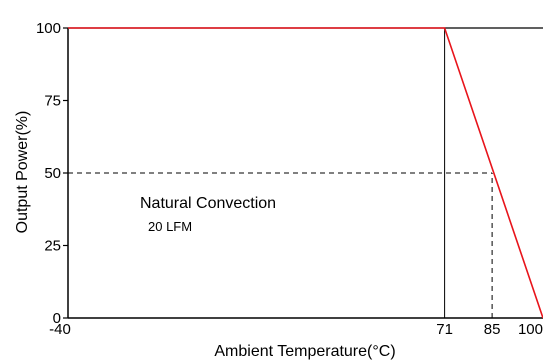  I want to click on y-axis-title: Output Power(%), so click(22, 172).